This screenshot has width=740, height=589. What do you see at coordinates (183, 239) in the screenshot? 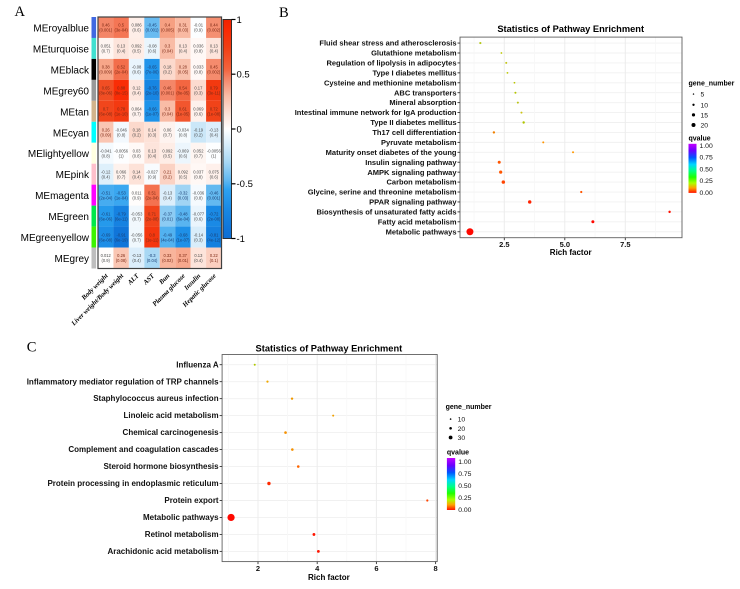
I see `svg-text: (1e-07)` at bounding box center [183, 239].